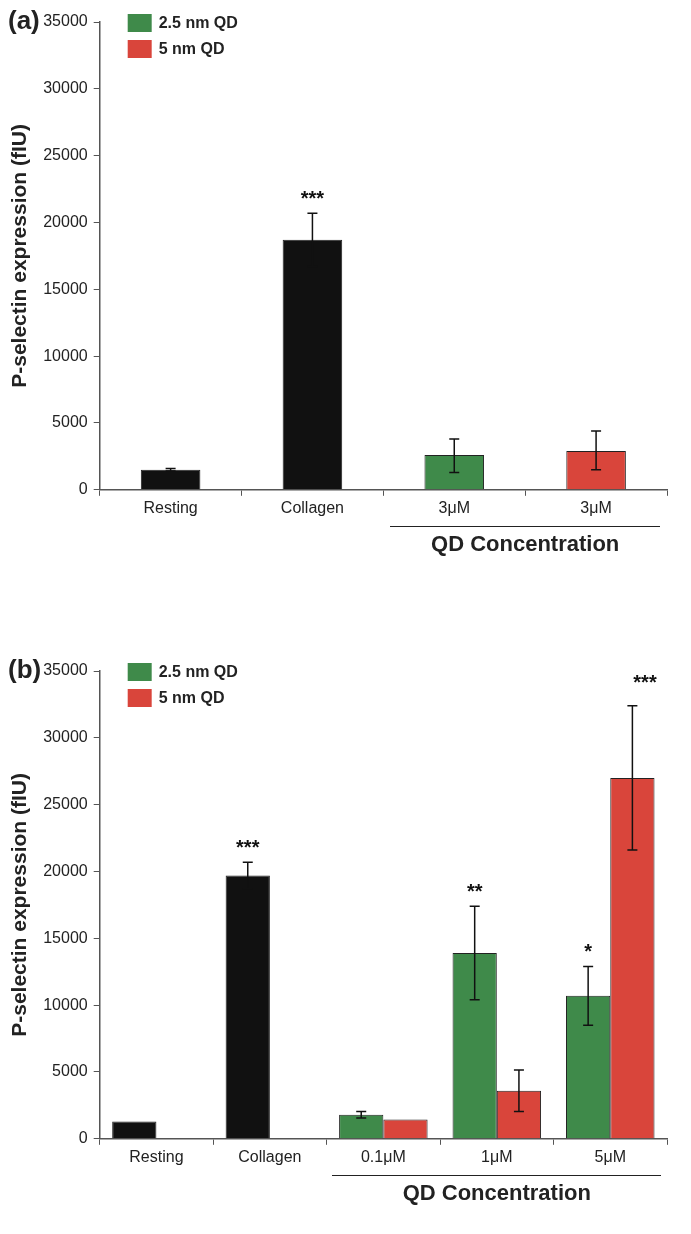 This screenshot has height=1234, width=691. What do you see at coordinates (383, 1156) in the screenshot?
I see `x-tick-label: 0.1μM` at bounding box center [383, 1156].